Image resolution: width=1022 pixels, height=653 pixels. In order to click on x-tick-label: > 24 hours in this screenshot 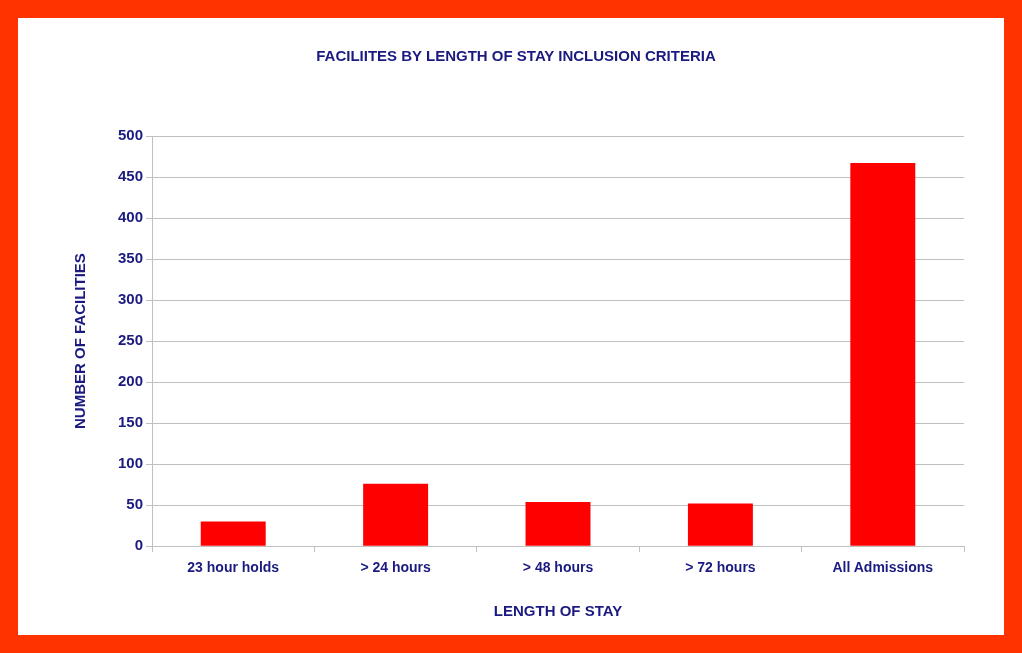, I will do `click(396, 567)`.